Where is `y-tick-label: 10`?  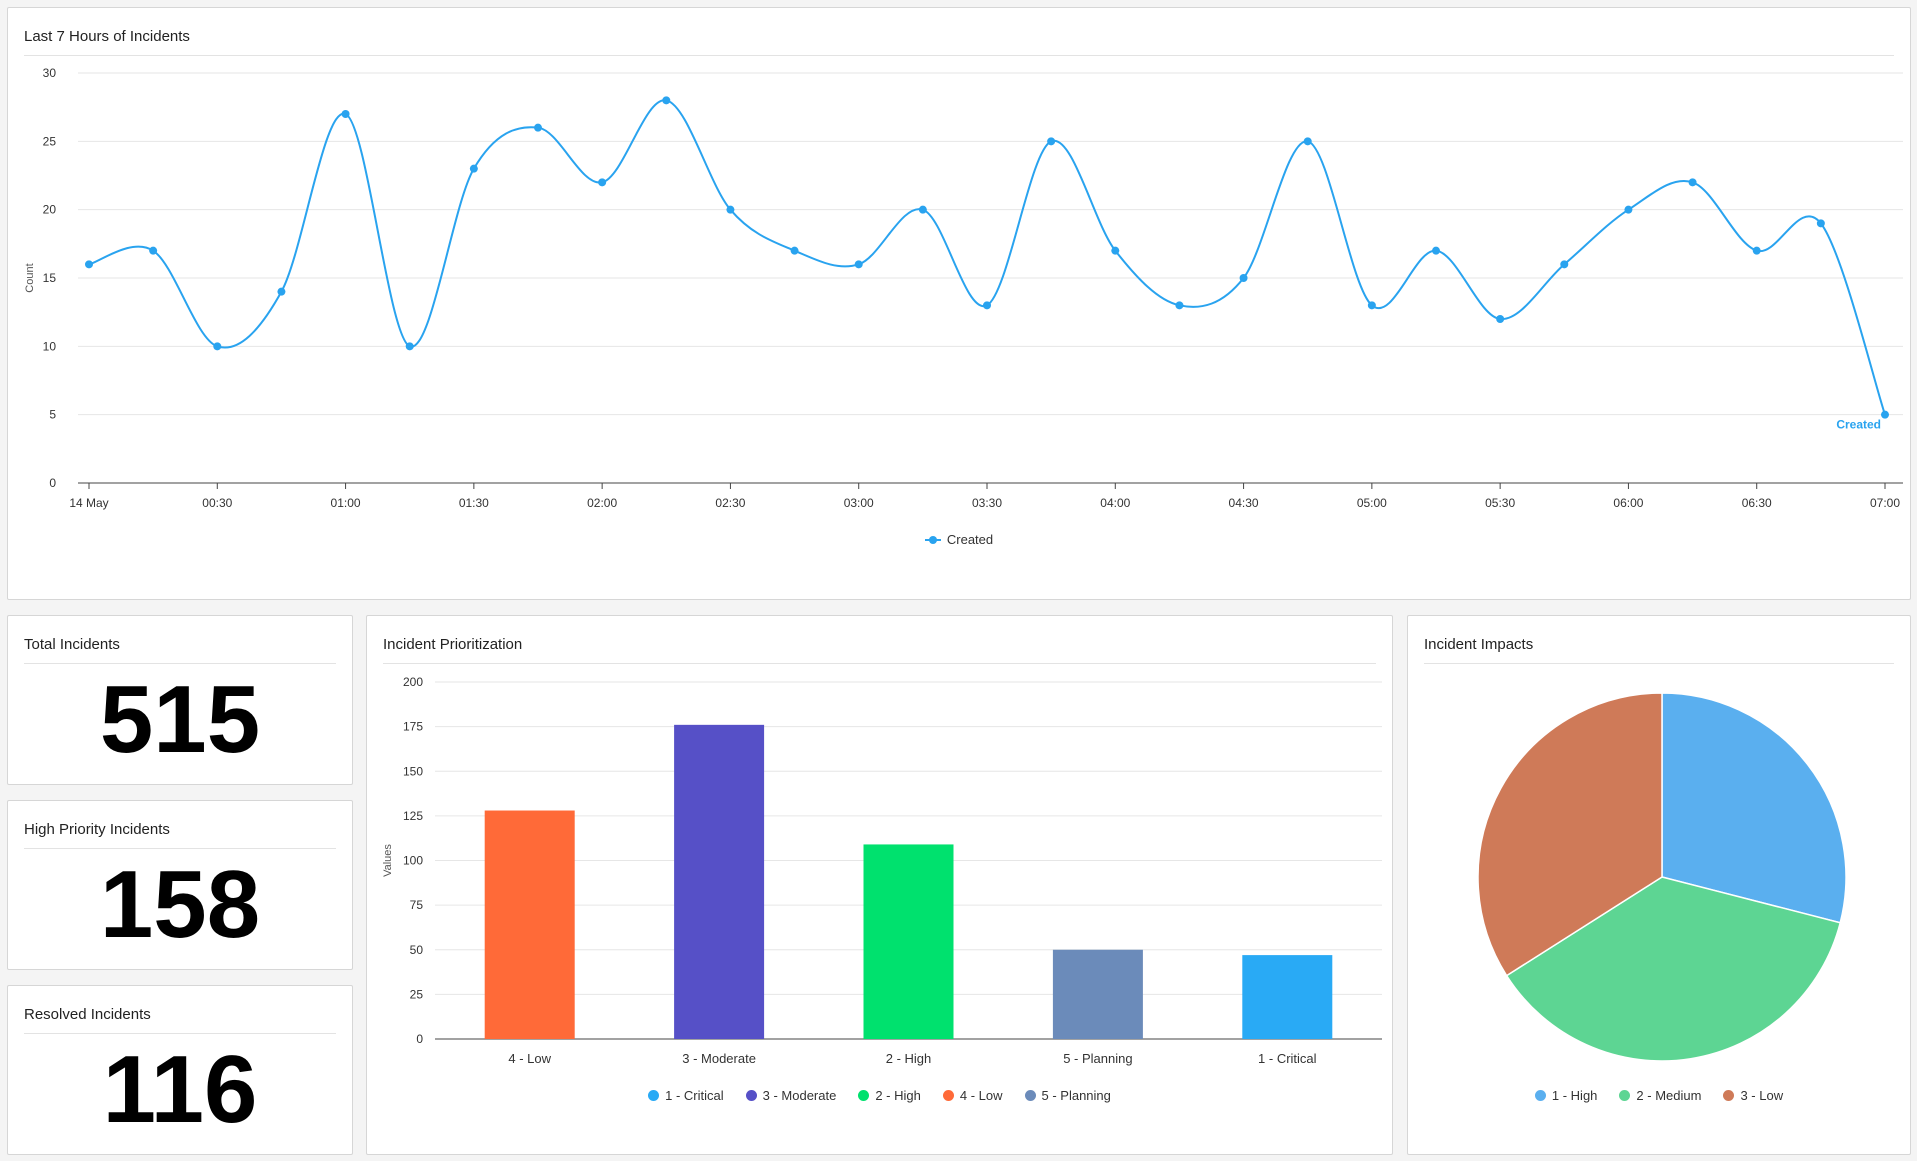
y-tick-label: 10 is located at coordinates (50, 346).